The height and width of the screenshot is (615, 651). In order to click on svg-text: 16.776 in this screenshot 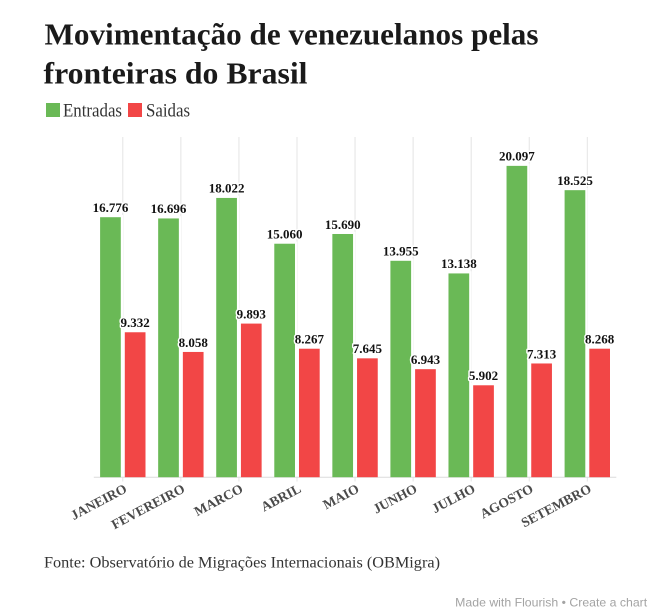, I will do `click(111, 207)`.